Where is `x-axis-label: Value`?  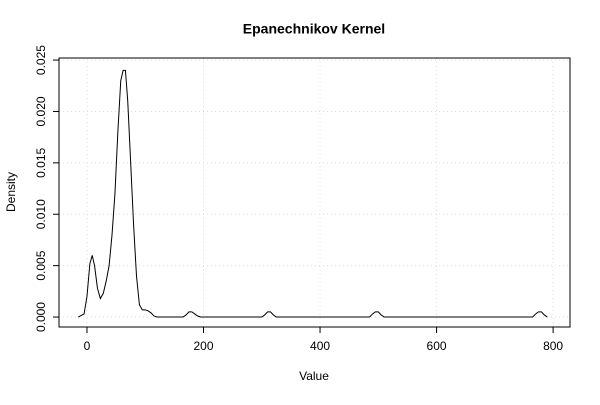
x-axis-label: Value is located at coordinates (314, 376).